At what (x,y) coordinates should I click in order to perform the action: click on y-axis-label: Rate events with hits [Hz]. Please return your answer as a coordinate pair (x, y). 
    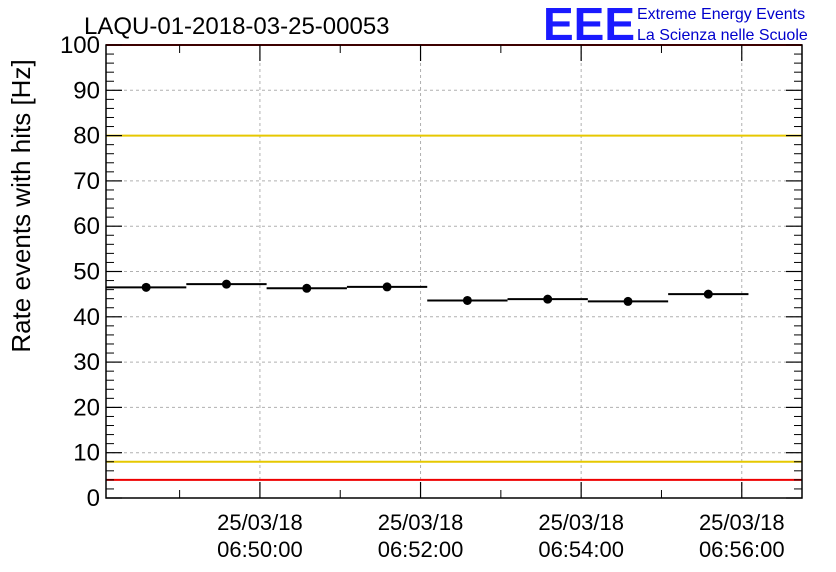
    Looking at the image, I should click on (21, 205).